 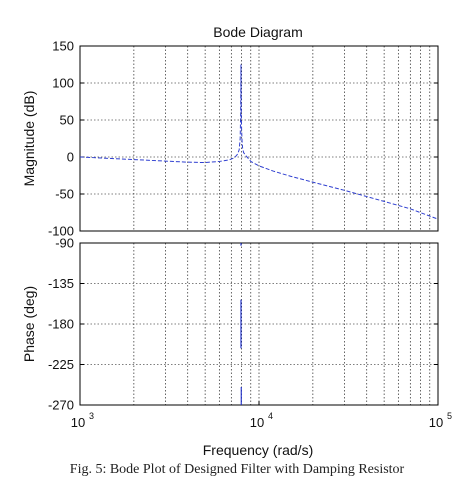 What do you see at coordinates (61, 405) in the screenshot?
I see `y-tick-label: -270` at bounding box center [61, 405].